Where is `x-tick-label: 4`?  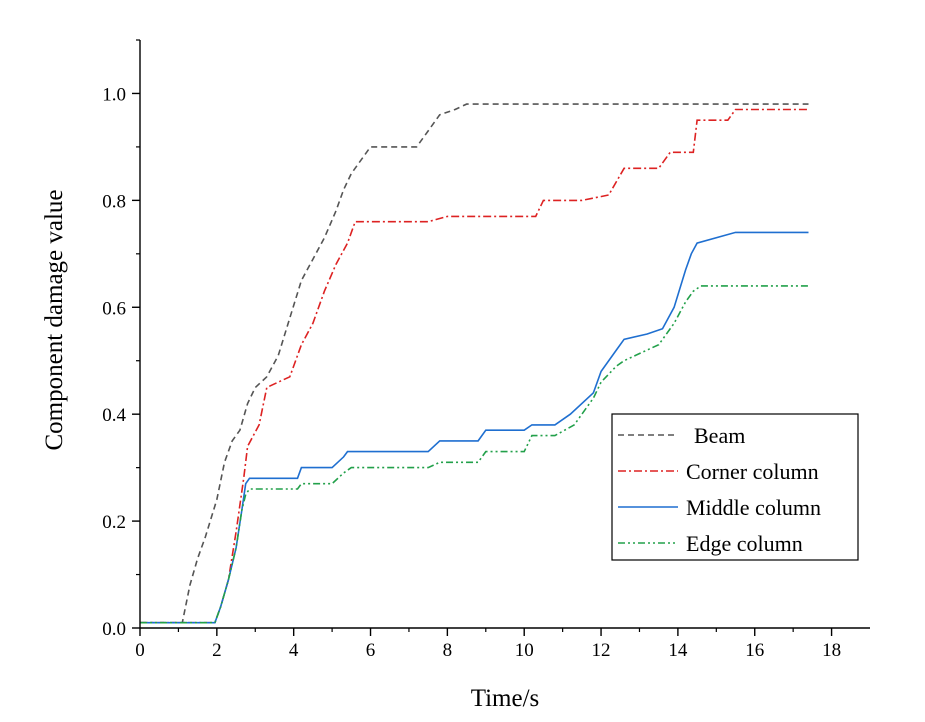 x-tick-label: 4 is located at coordinates (294, 650).